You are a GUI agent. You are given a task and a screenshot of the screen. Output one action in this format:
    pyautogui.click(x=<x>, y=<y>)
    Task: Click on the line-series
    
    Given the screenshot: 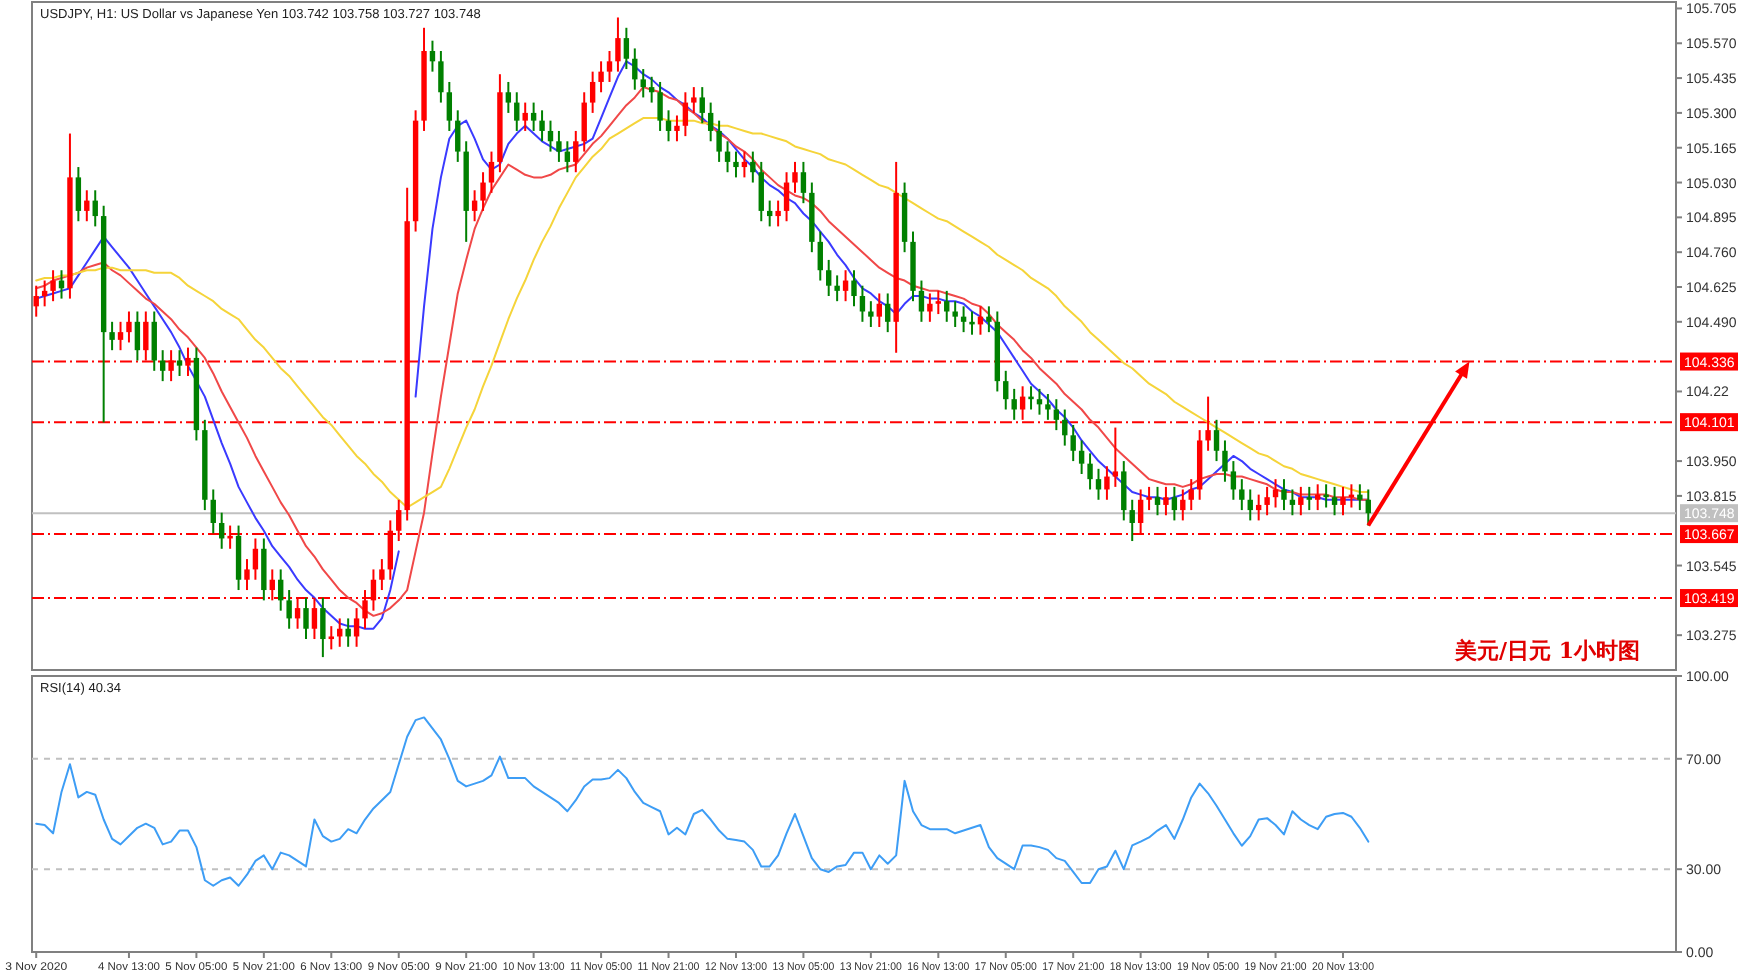 What is the action you would take?
    pyautogui.click(x=702, y=801)
    